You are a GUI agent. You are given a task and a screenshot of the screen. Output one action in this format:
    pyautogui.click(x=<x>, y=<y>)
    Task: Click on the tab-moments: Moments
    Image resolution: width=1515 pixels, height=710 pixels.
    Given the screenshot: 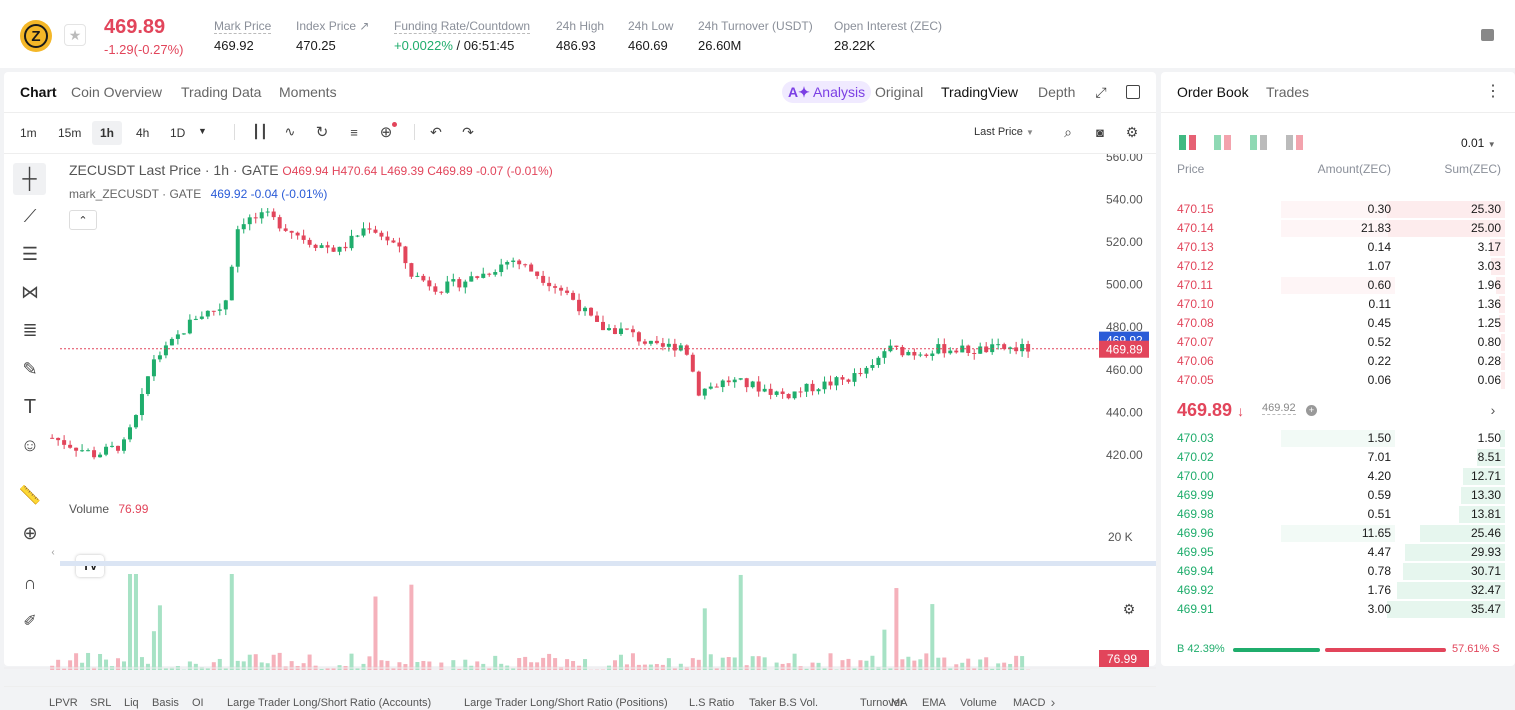 What is the action you would take?
    pyautogui.click(x=308, y=92)
    